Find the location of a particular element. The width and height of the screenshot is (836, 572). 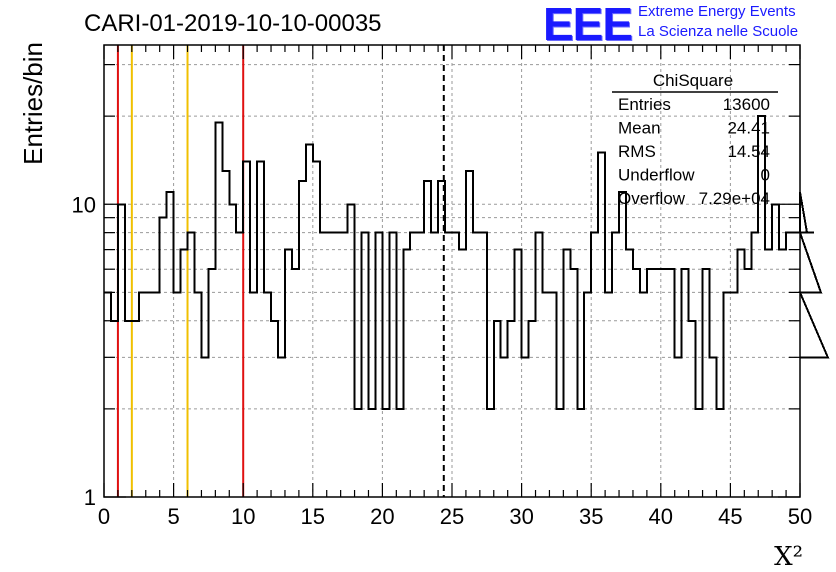

y-axis-label: Entries/bin is located at coordinates (33, 103).